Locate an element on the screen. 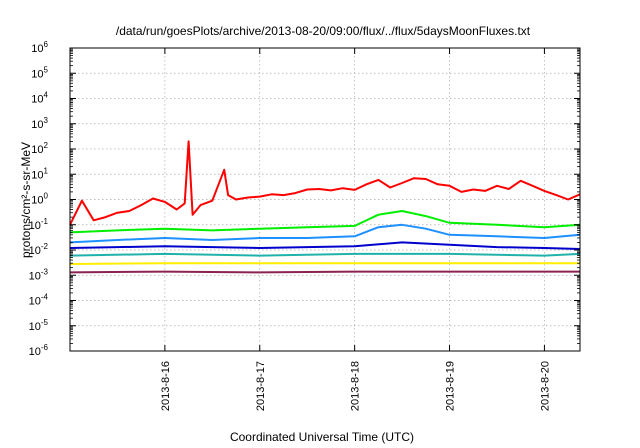 This screenshot has width=640, height=448. y-tick-label: 10⁻⁴ is located at coordinates (39, 300).